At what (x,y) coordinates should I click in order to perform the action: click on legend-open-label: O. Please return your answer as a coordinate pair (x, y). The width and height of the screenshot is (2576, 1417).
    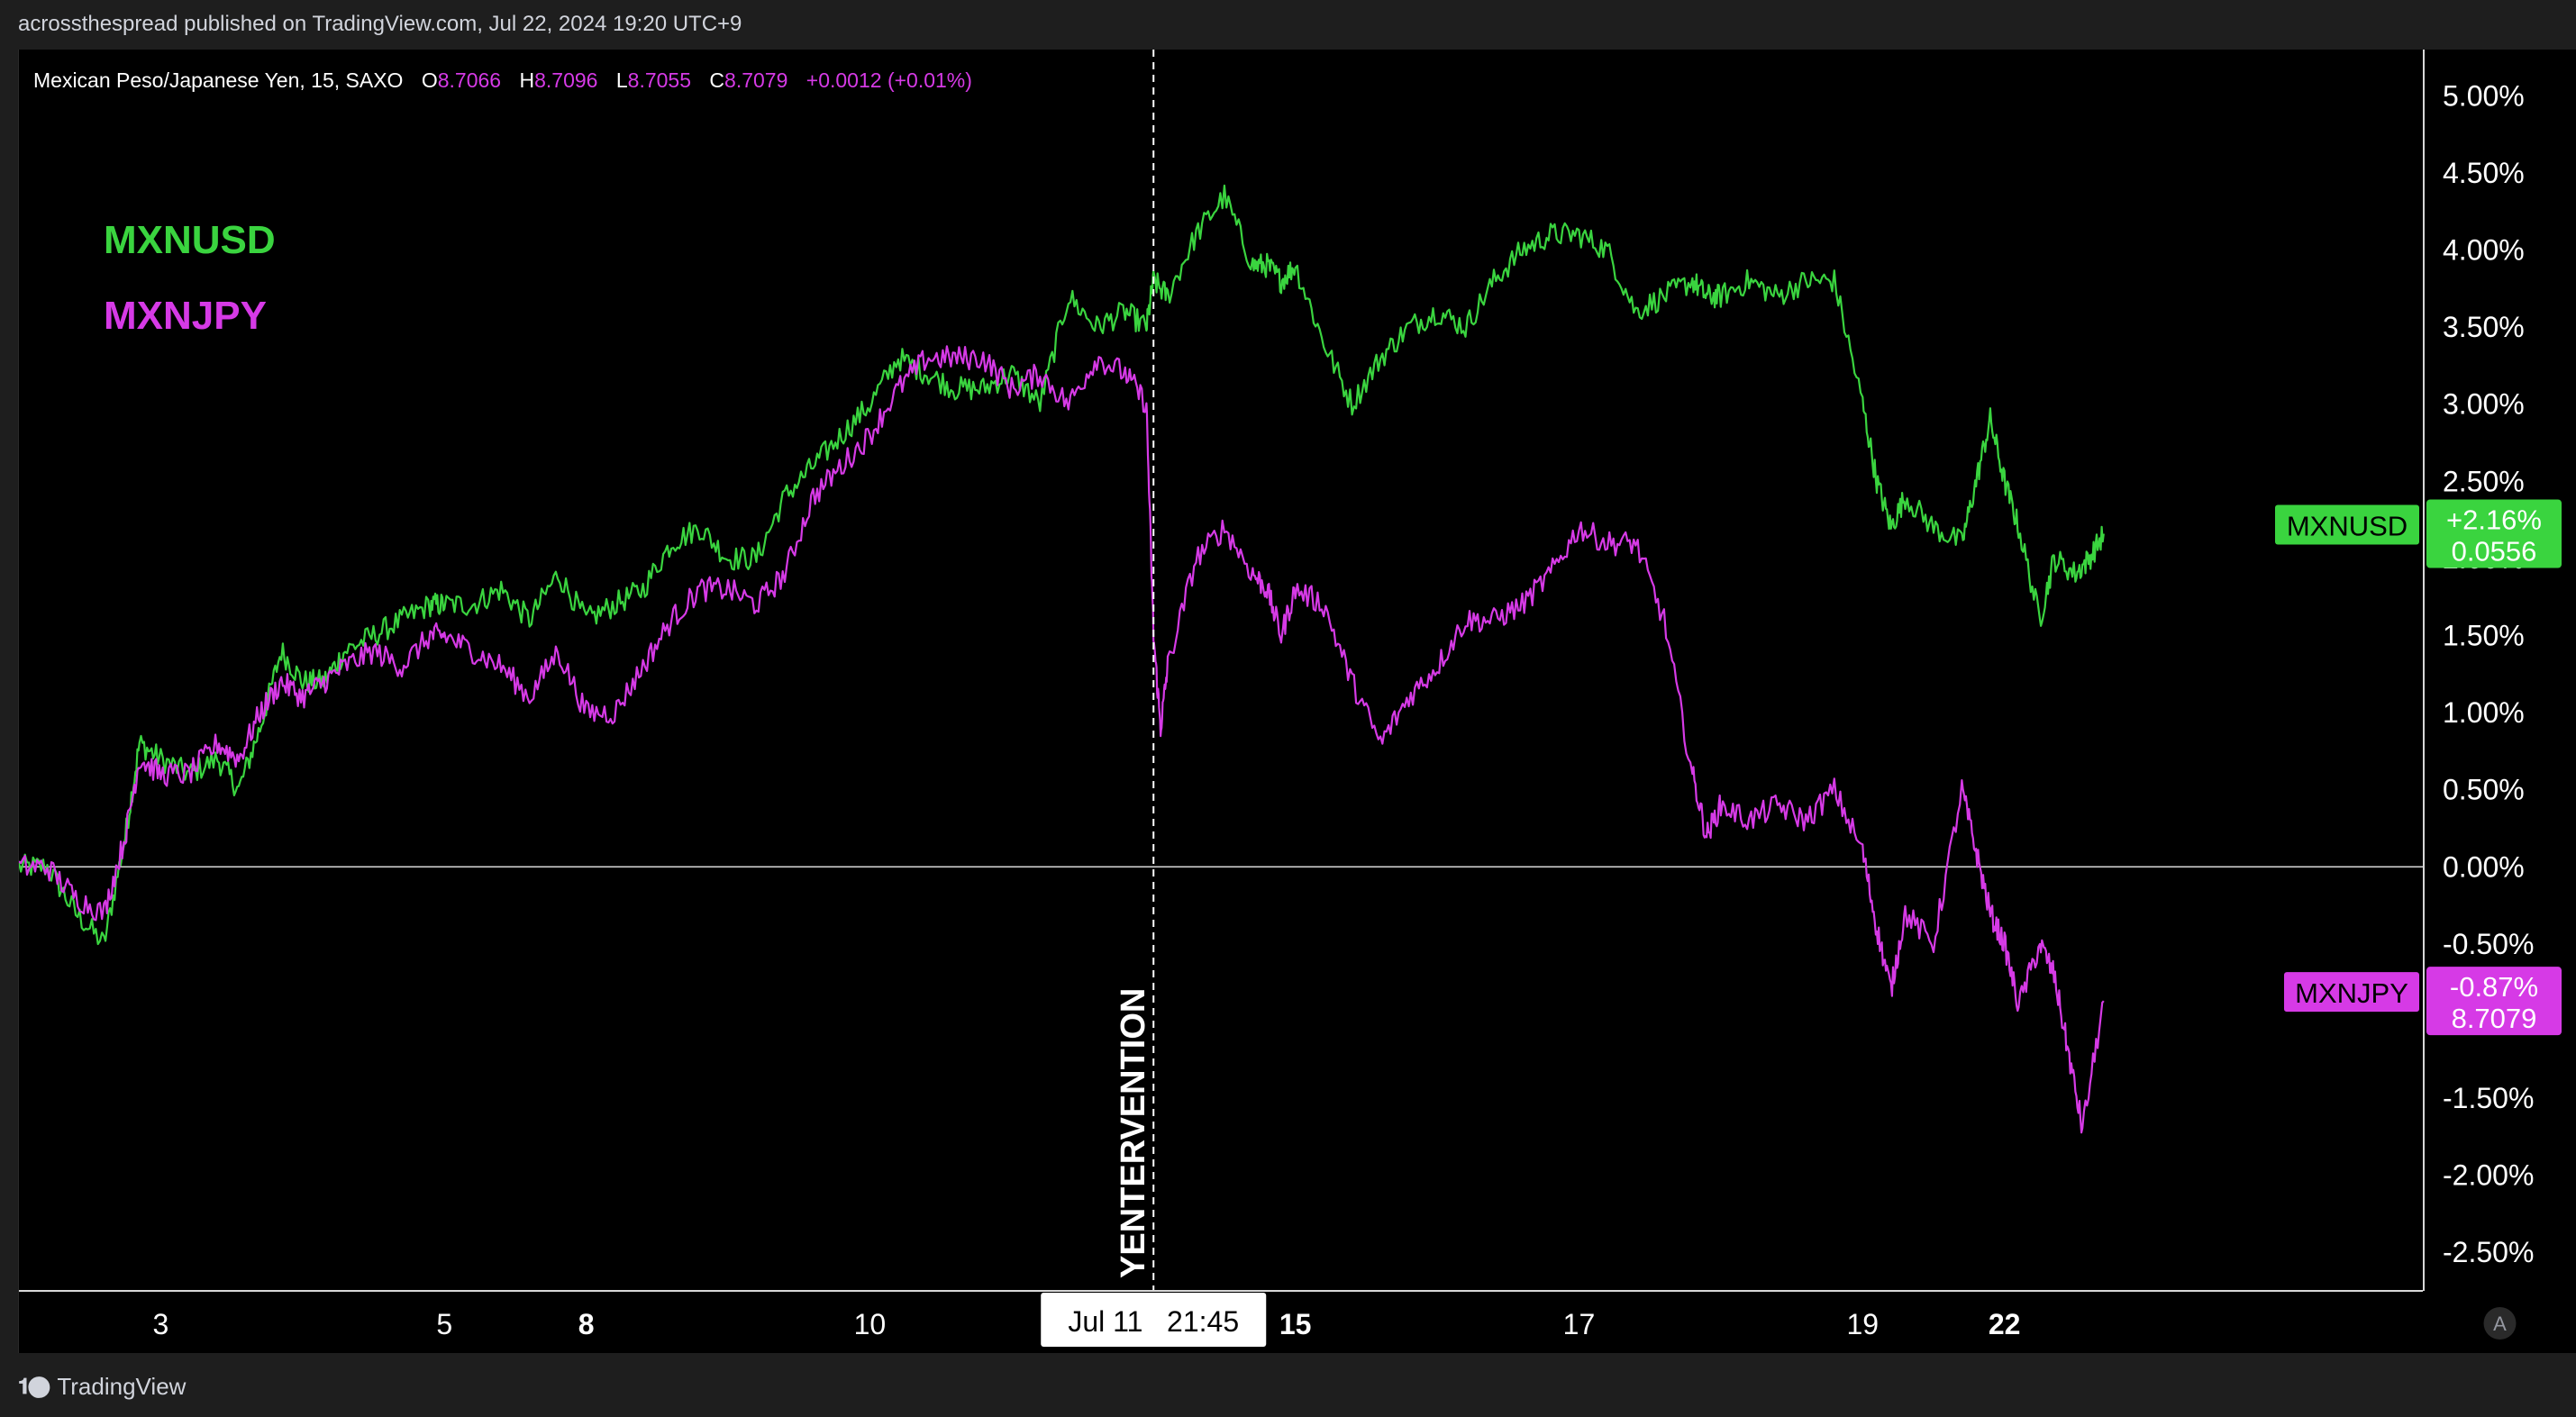
    Looking at the image, I should click on (430, 80).